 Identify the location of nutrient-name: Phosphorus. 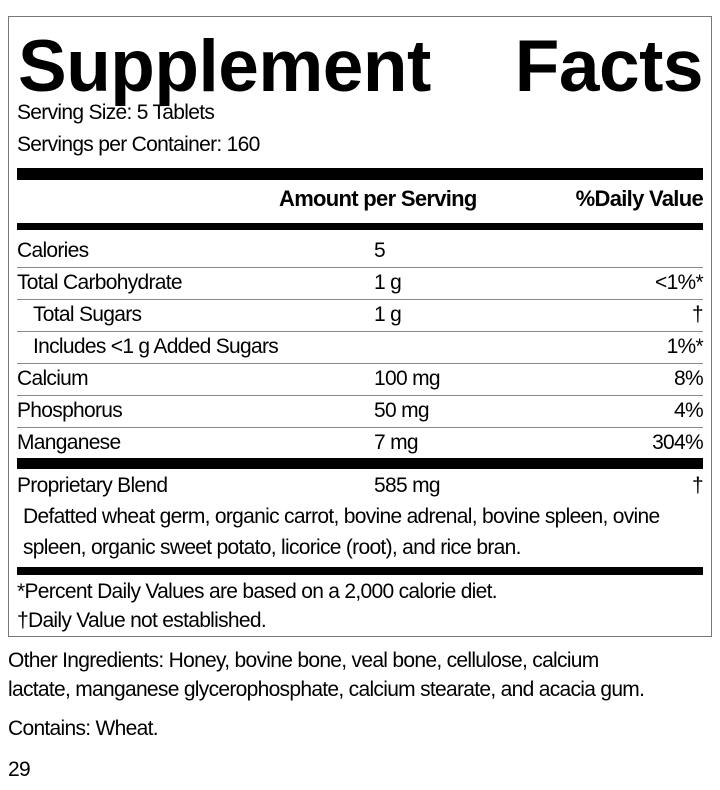
(70, 410).